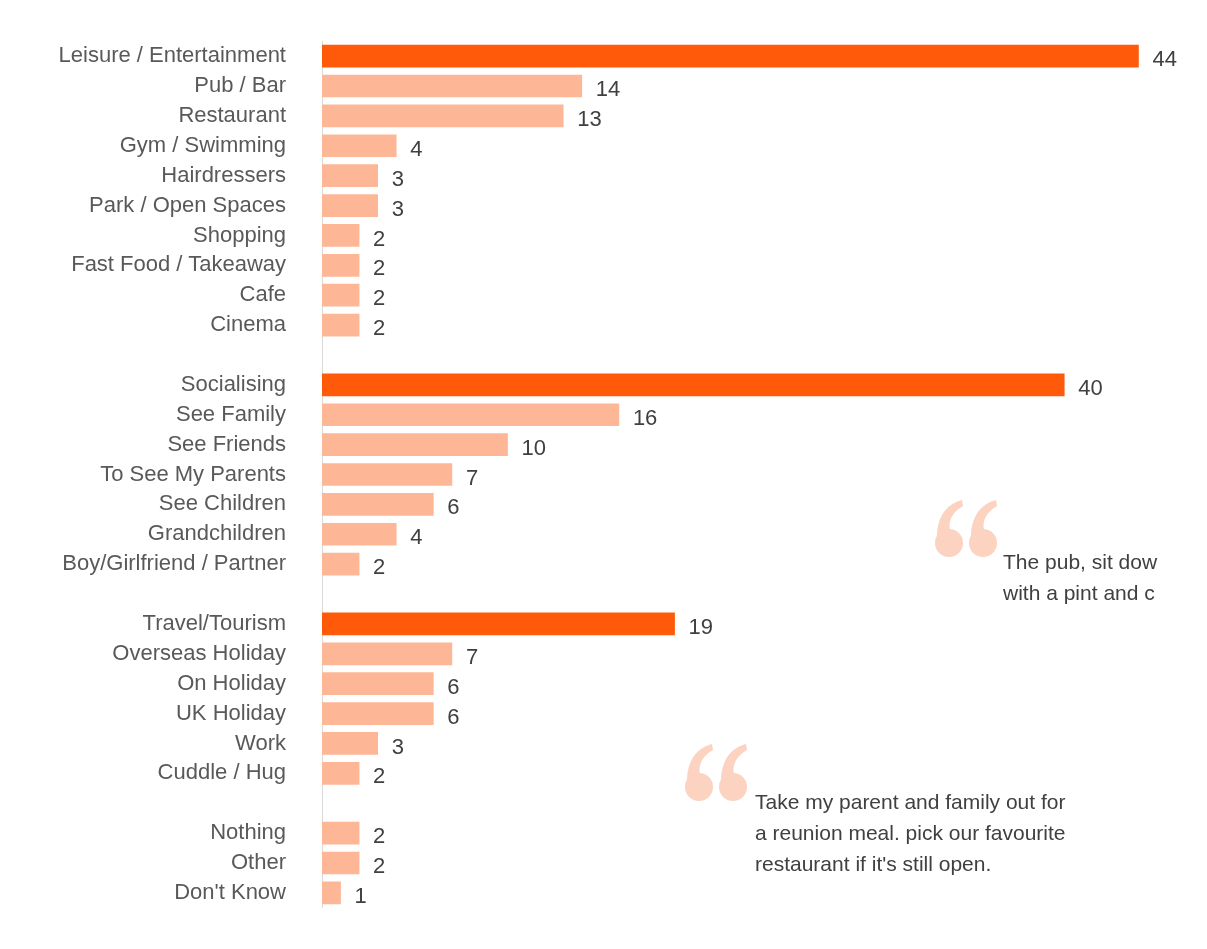 Image resolution: width=1207 pixels, height=949 pixels. What do you see at coordinates (230, 413) in the screenshot?
I see `y-tick-label: See Family` at bounding box center [230, 413].